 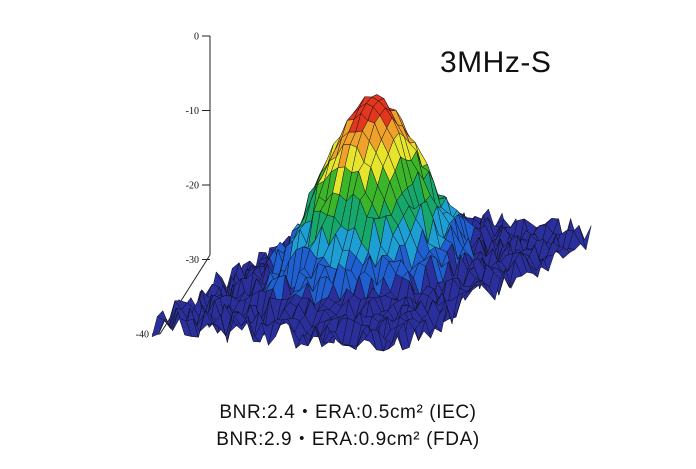 What do you see at coordinates (192, 111) in the screenshot?
I see `z-tick-label: -10` at bounding box center [192, 111].